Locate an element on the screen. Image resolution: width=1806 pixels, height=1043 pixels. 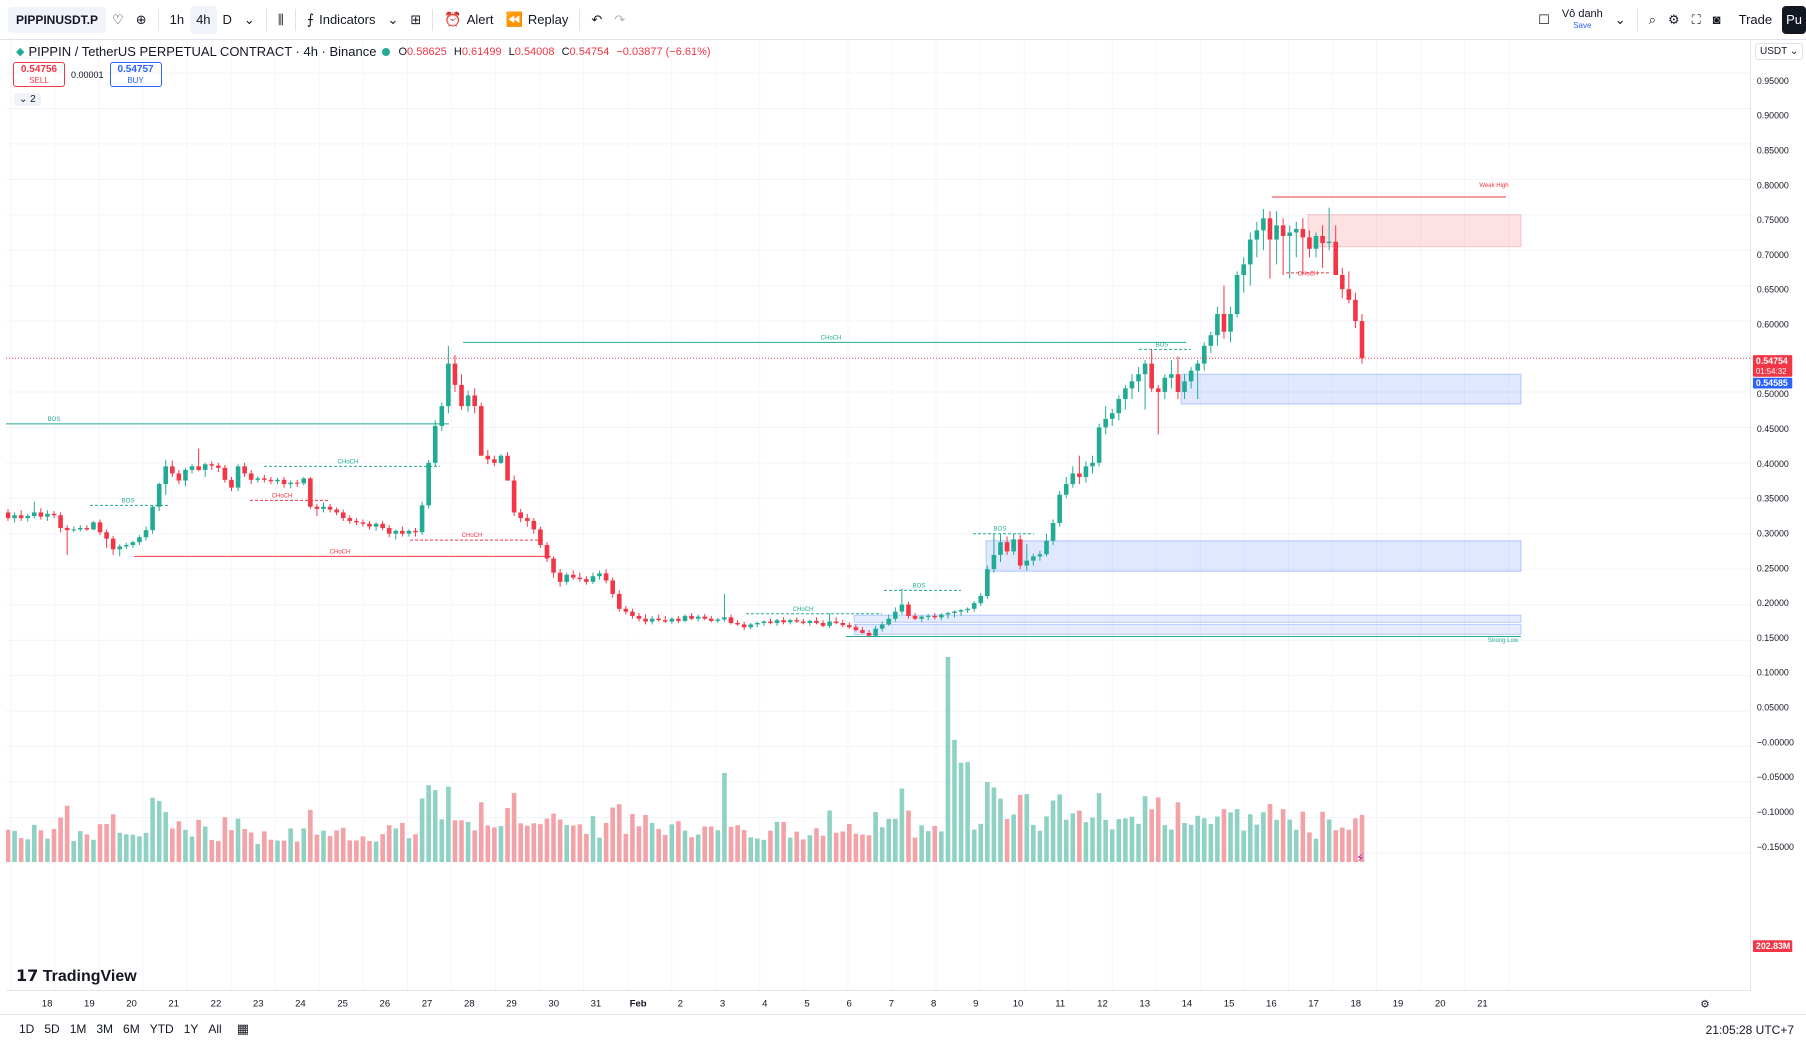
fullscreen-icon: ⛶ is located at coordinates (1696, 19).